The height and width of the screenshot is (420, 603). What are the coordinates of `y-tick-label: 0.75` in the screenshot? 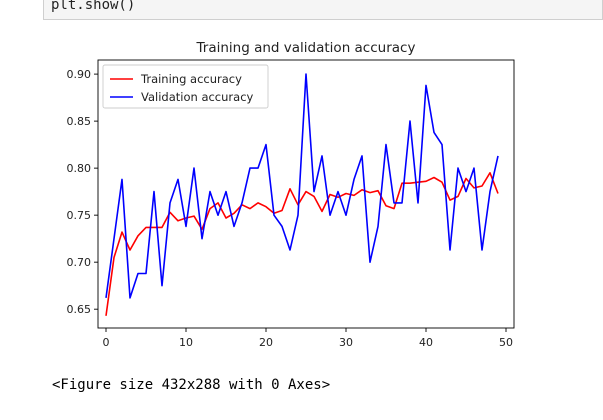 It's located at (79, 215).